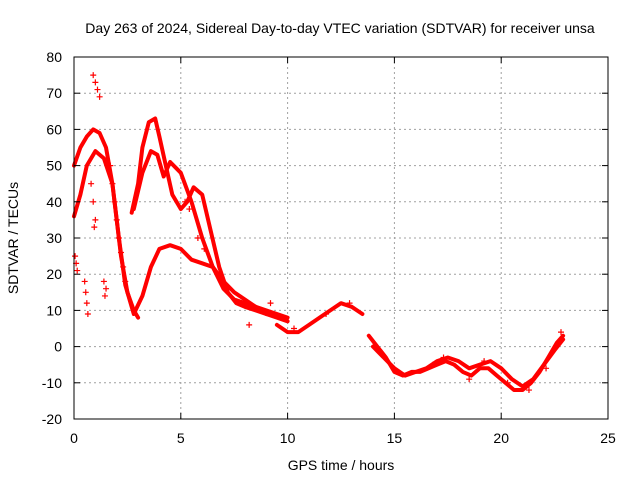 This screenshot has width=640, height=480. What do you see at coordinates (74, 438) in the screenshot?
I see `x-tick-label: 0` at bounding box center [74, 438].